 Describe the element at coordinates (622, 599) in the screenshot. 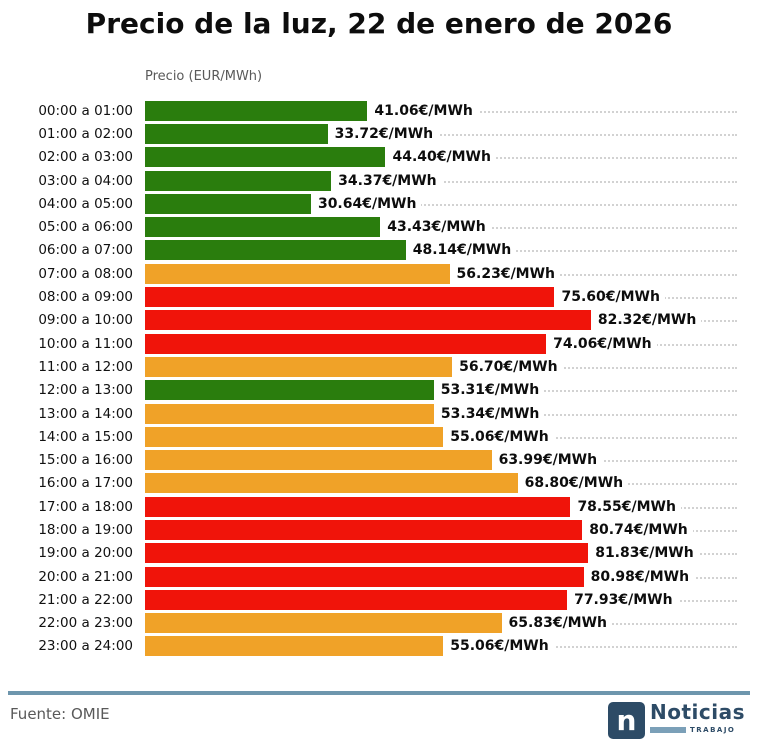

I see `value-label: 77.93€/MWh` at that location.